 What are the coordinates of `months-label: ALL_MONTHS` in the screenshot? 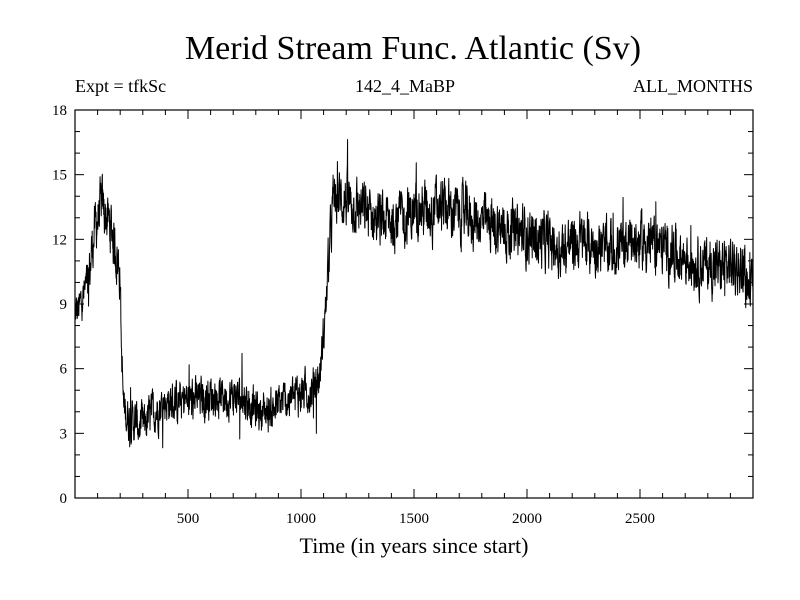 It's located at (693, 86).